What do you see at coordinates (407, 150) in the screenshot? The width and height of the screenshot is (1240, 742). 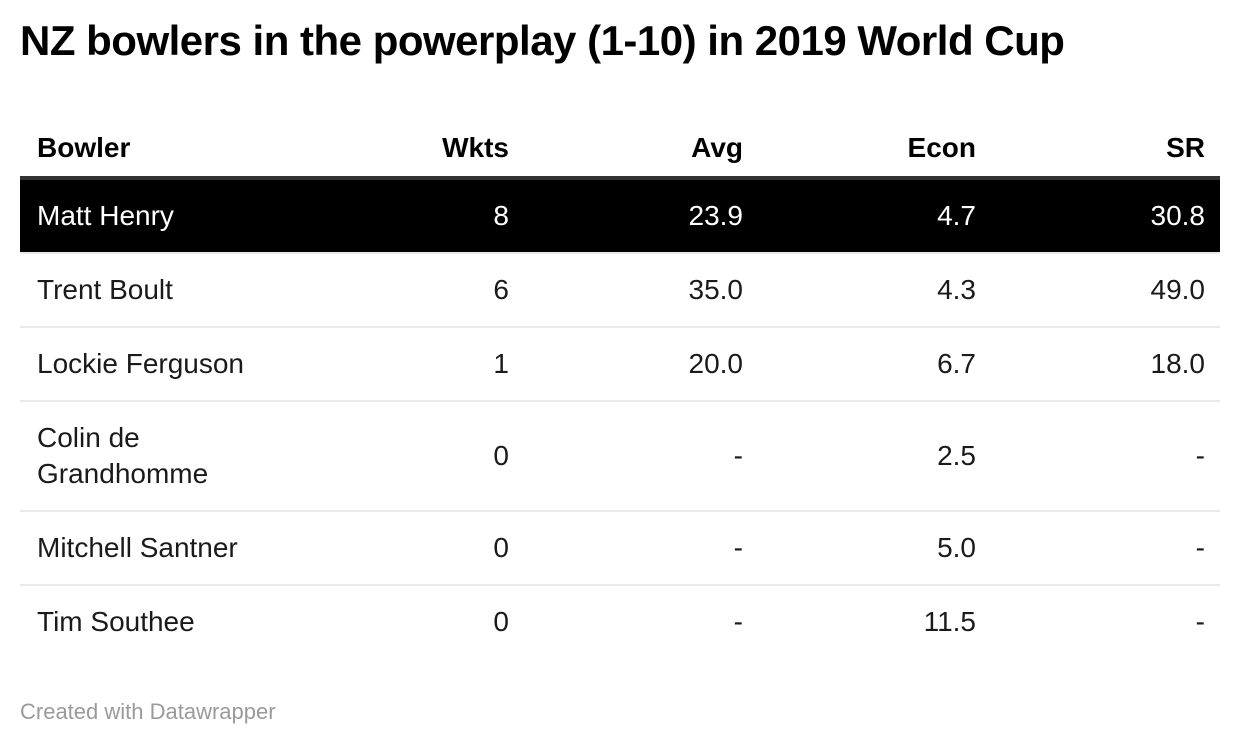 I see `column-header-wkts: Wkts` at bounding box center [407, 150].